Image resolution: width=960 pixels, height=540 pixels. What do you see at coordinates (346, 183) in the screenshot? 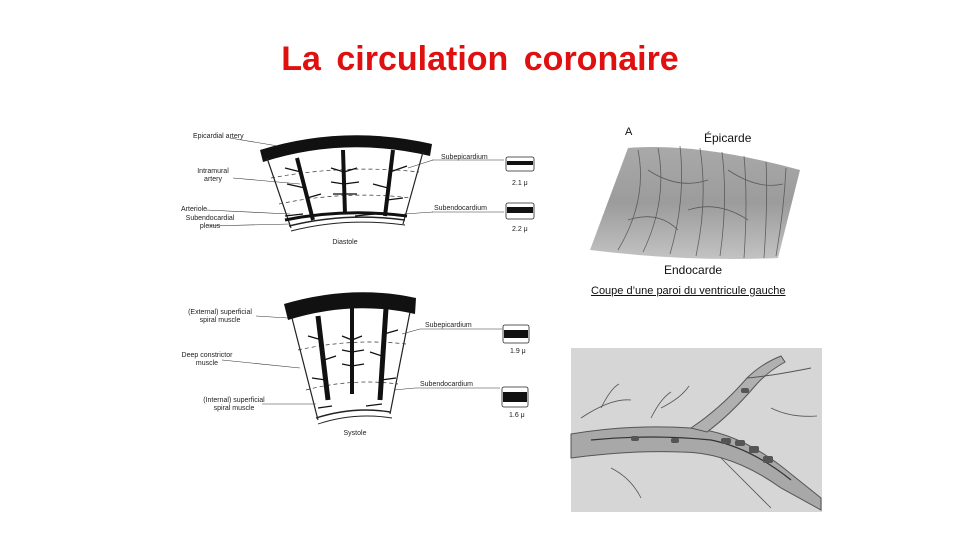
I see `diastole-diagram` at bounding box center [346, 183].